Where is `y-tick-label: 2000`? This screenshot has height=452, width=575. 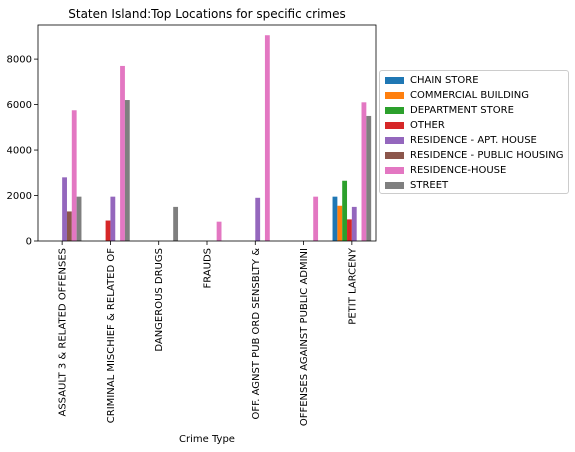 y-tick-label: 2000 is located at coordinates (19, 196).